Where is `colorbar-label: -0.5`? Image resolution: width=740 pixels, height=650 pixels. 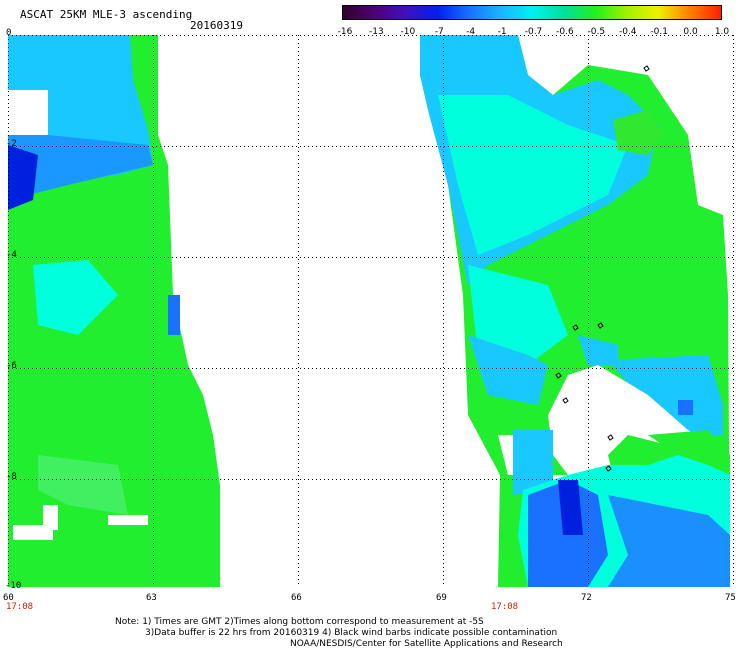
colorbar-label: -0.5 is located at coordinates (596, 32).